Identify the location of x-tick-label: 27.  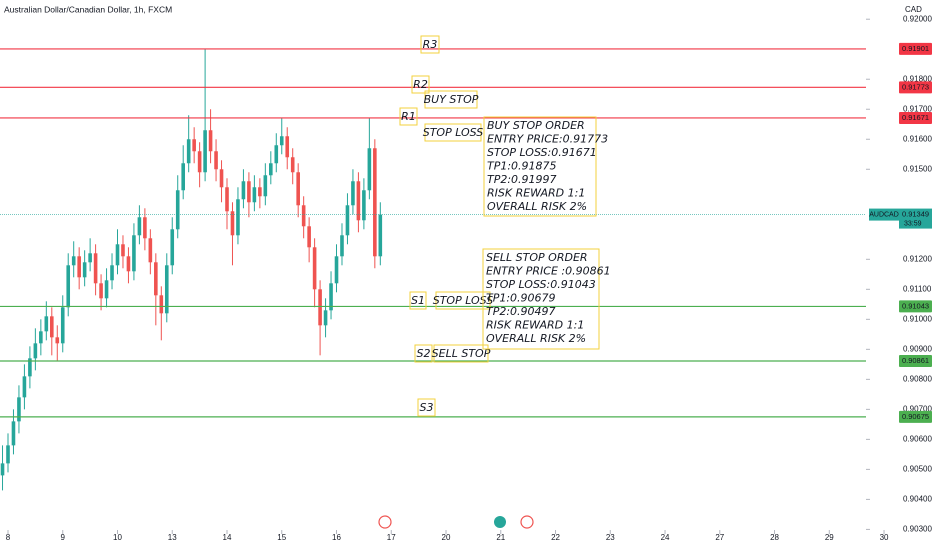
(719, 537).